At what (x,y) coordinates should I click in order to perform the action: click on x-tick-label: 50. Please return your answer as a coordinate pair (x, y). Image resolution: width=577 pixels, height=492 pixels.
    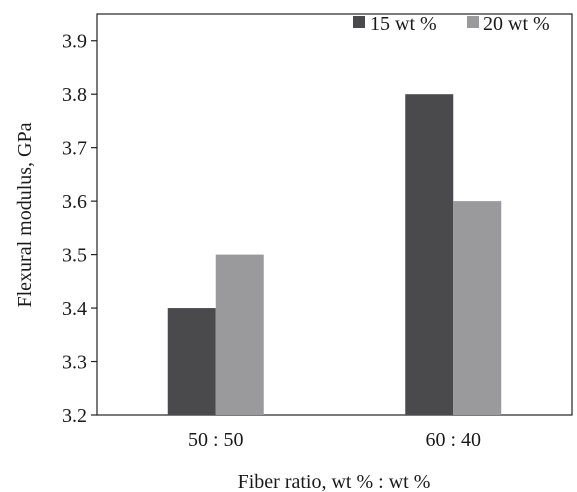
    Looking at the image, I should click on (216, 440).